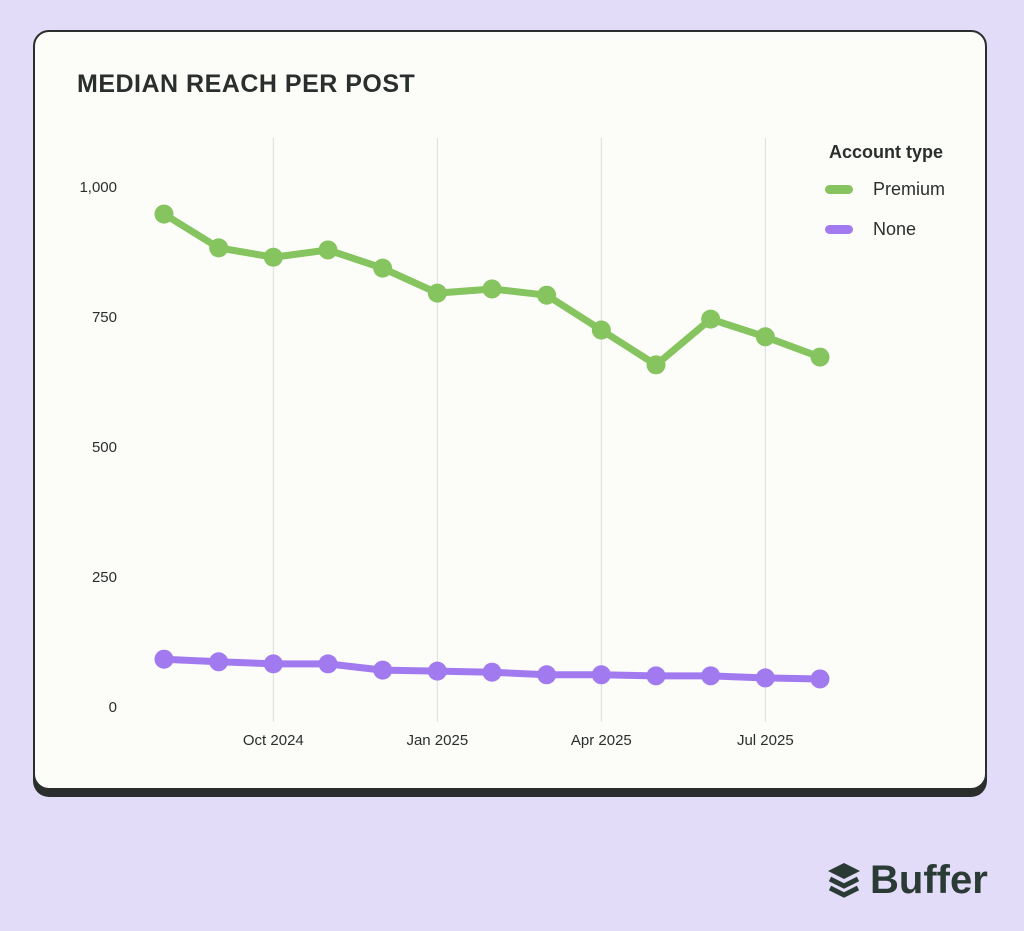 This screenshot has height=931, width=1024. What do you see at coordinates (909, 189) in the screenshot?
I see `legend-label: Premium` at bounding box center [909, 189].